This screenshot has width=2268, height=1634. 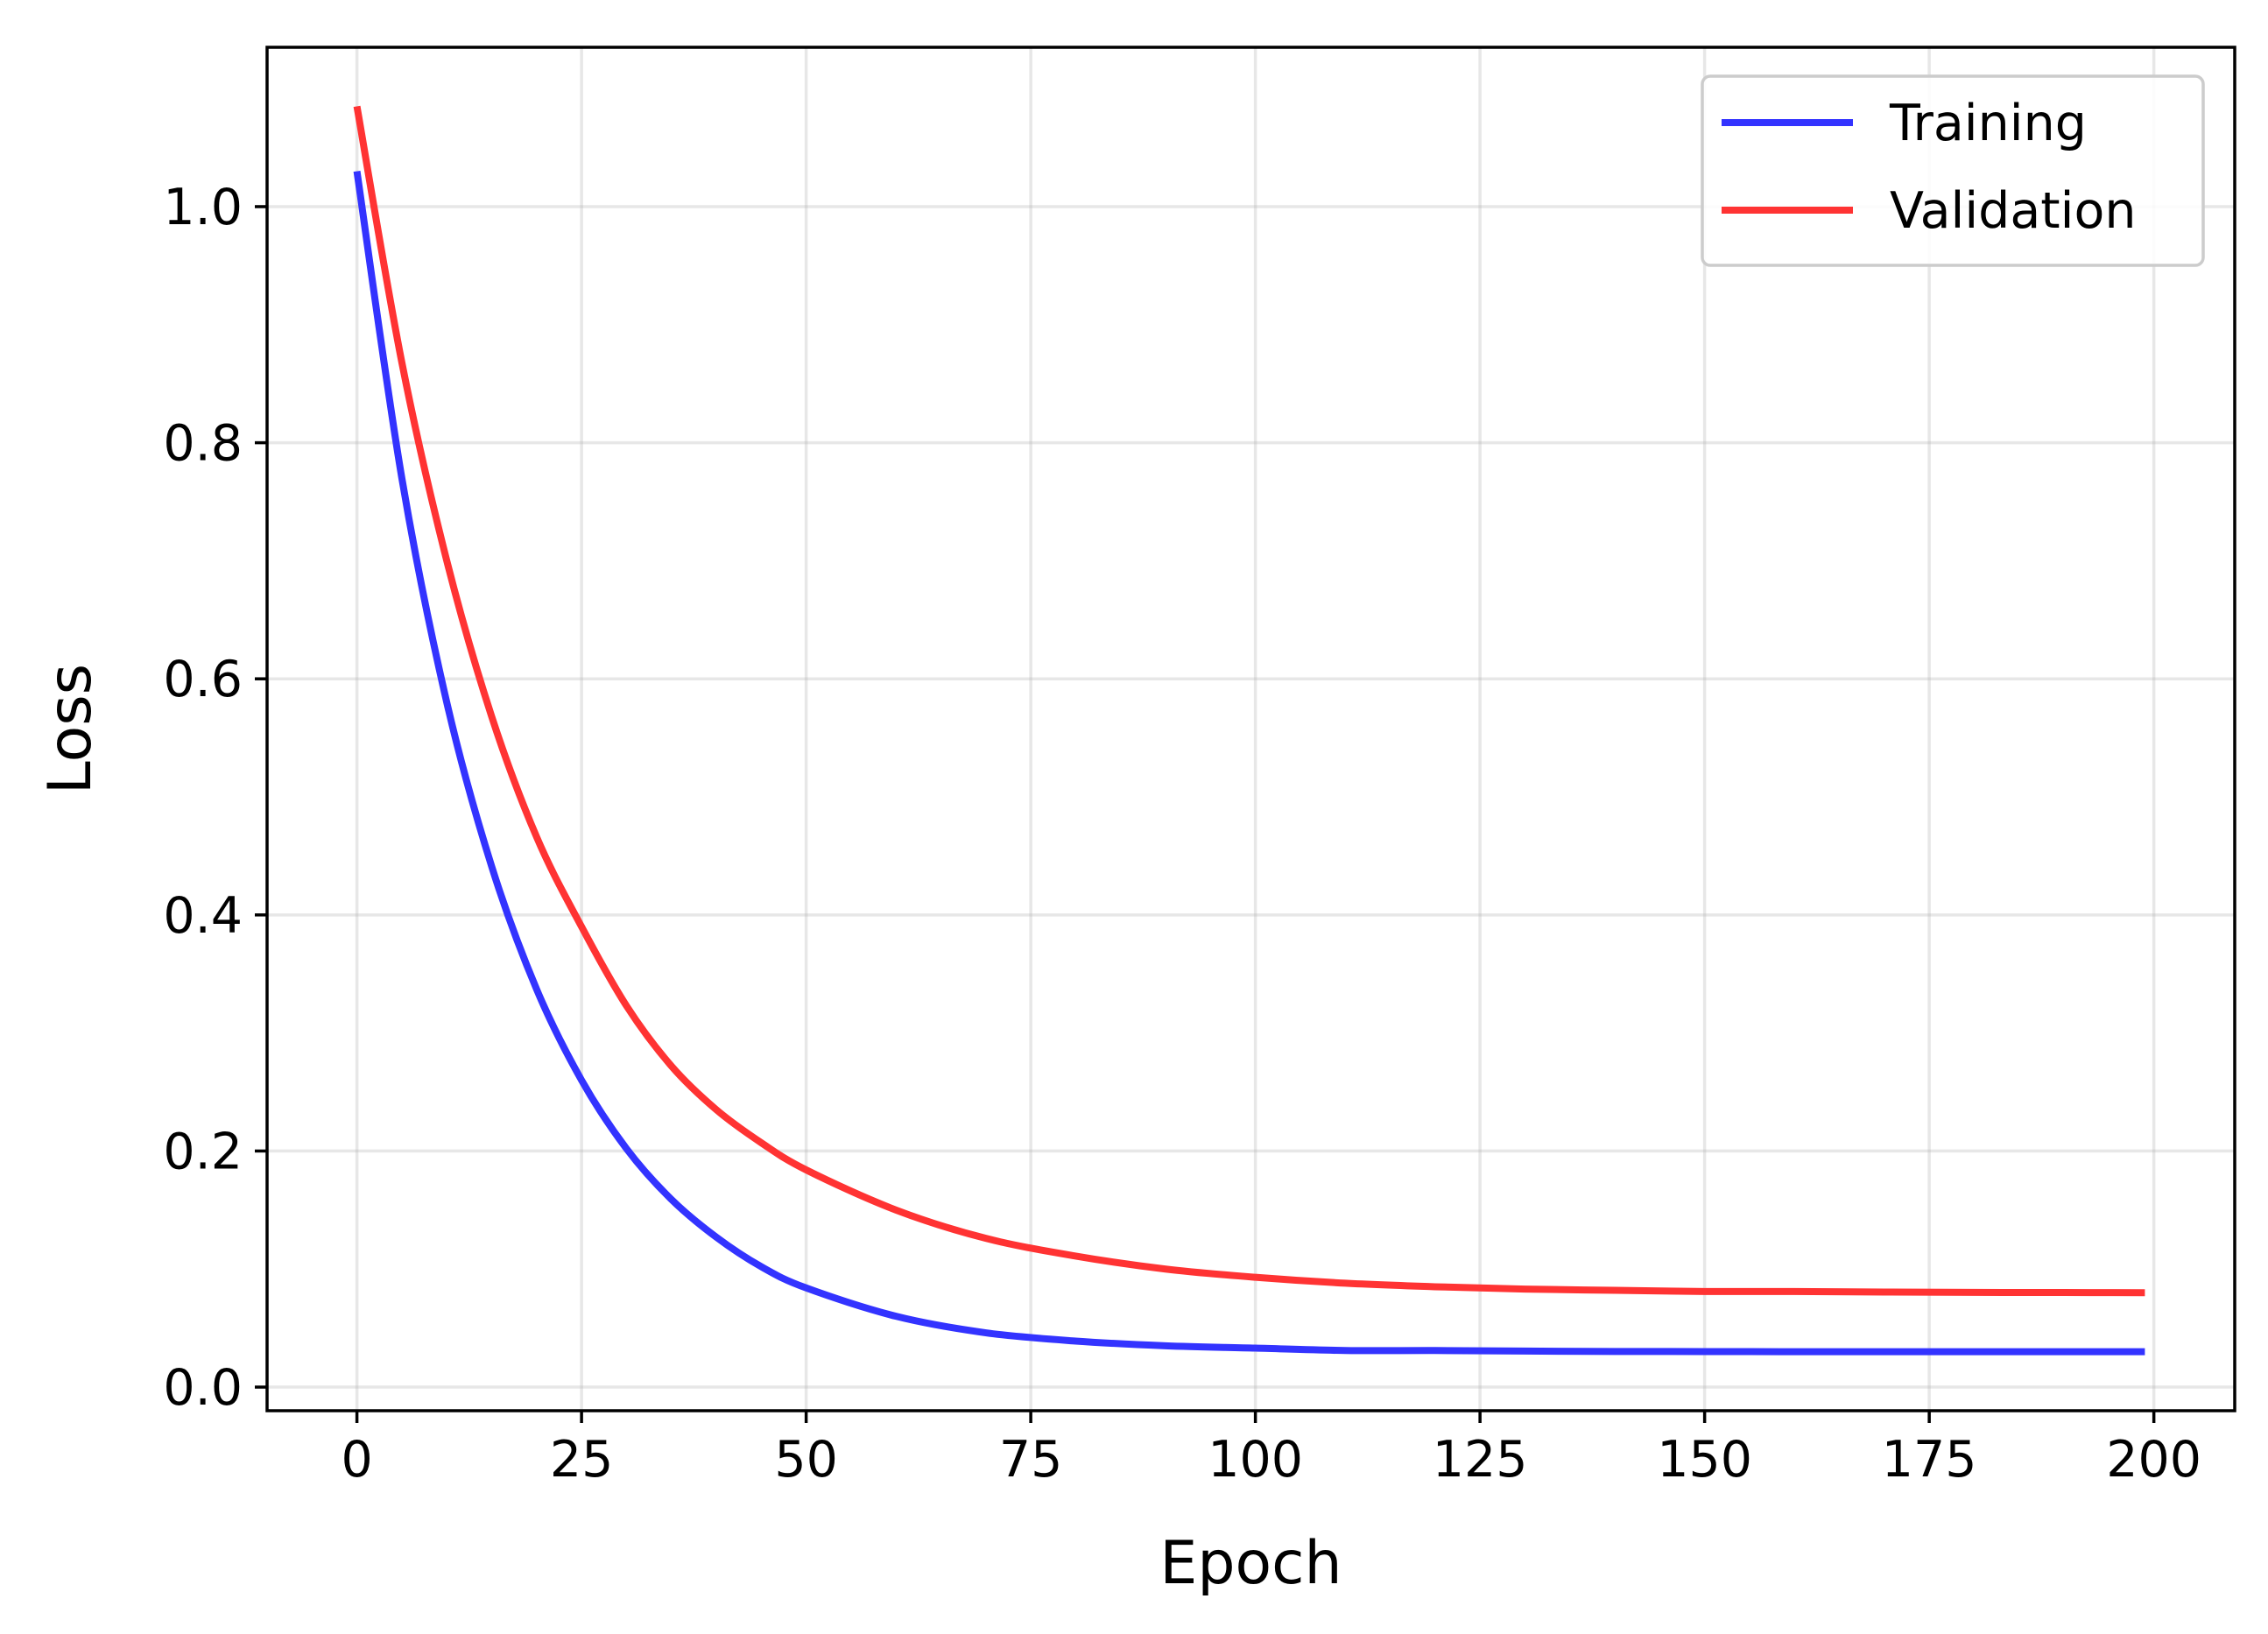 I want to click on x-tick-label: 0, so click(x=356, y=1460).